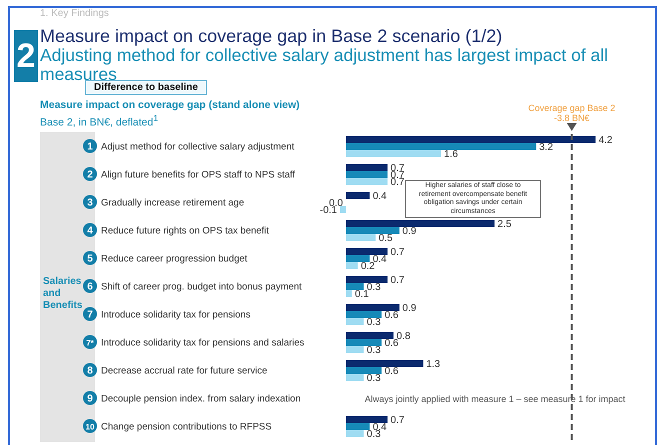 The height and width of the screenshot is (445, 664). I want to click on y-tick-label: 7* Introduce solidarity tax for pensions and salaries, so click(195, 343).